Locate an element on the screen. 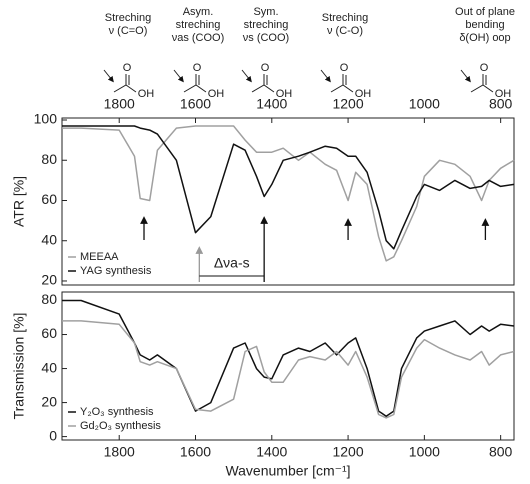  legend-label: Y₂O₃ synthesis is located at coordinates (117, 412).